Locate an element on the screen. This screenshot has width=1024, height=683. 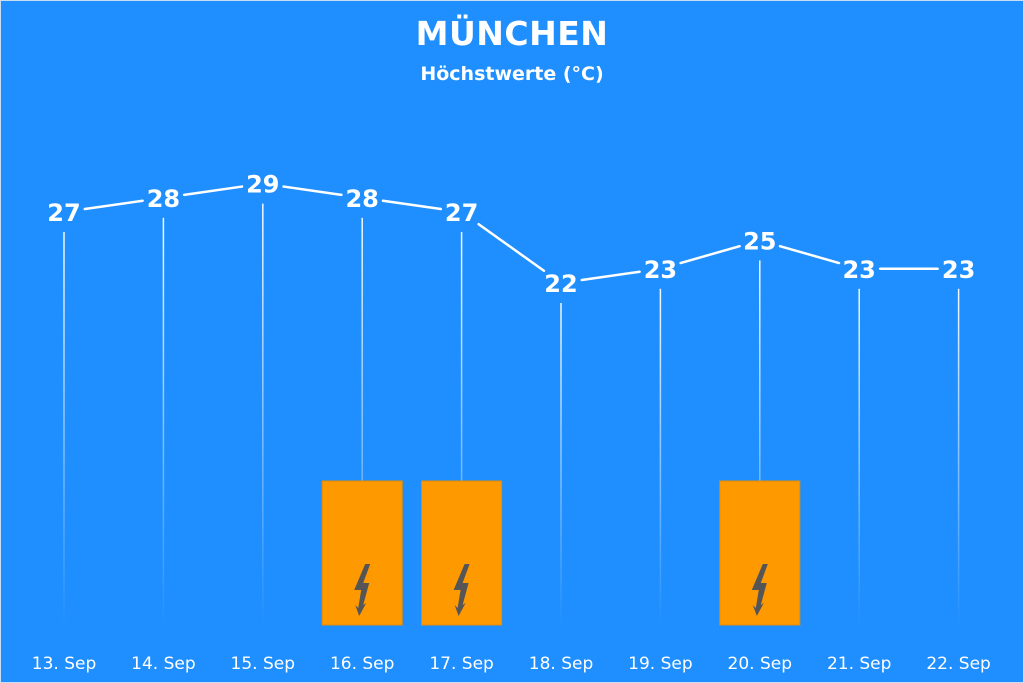
x-tick-label: 17. Sep is located at coordinates (461, 664).